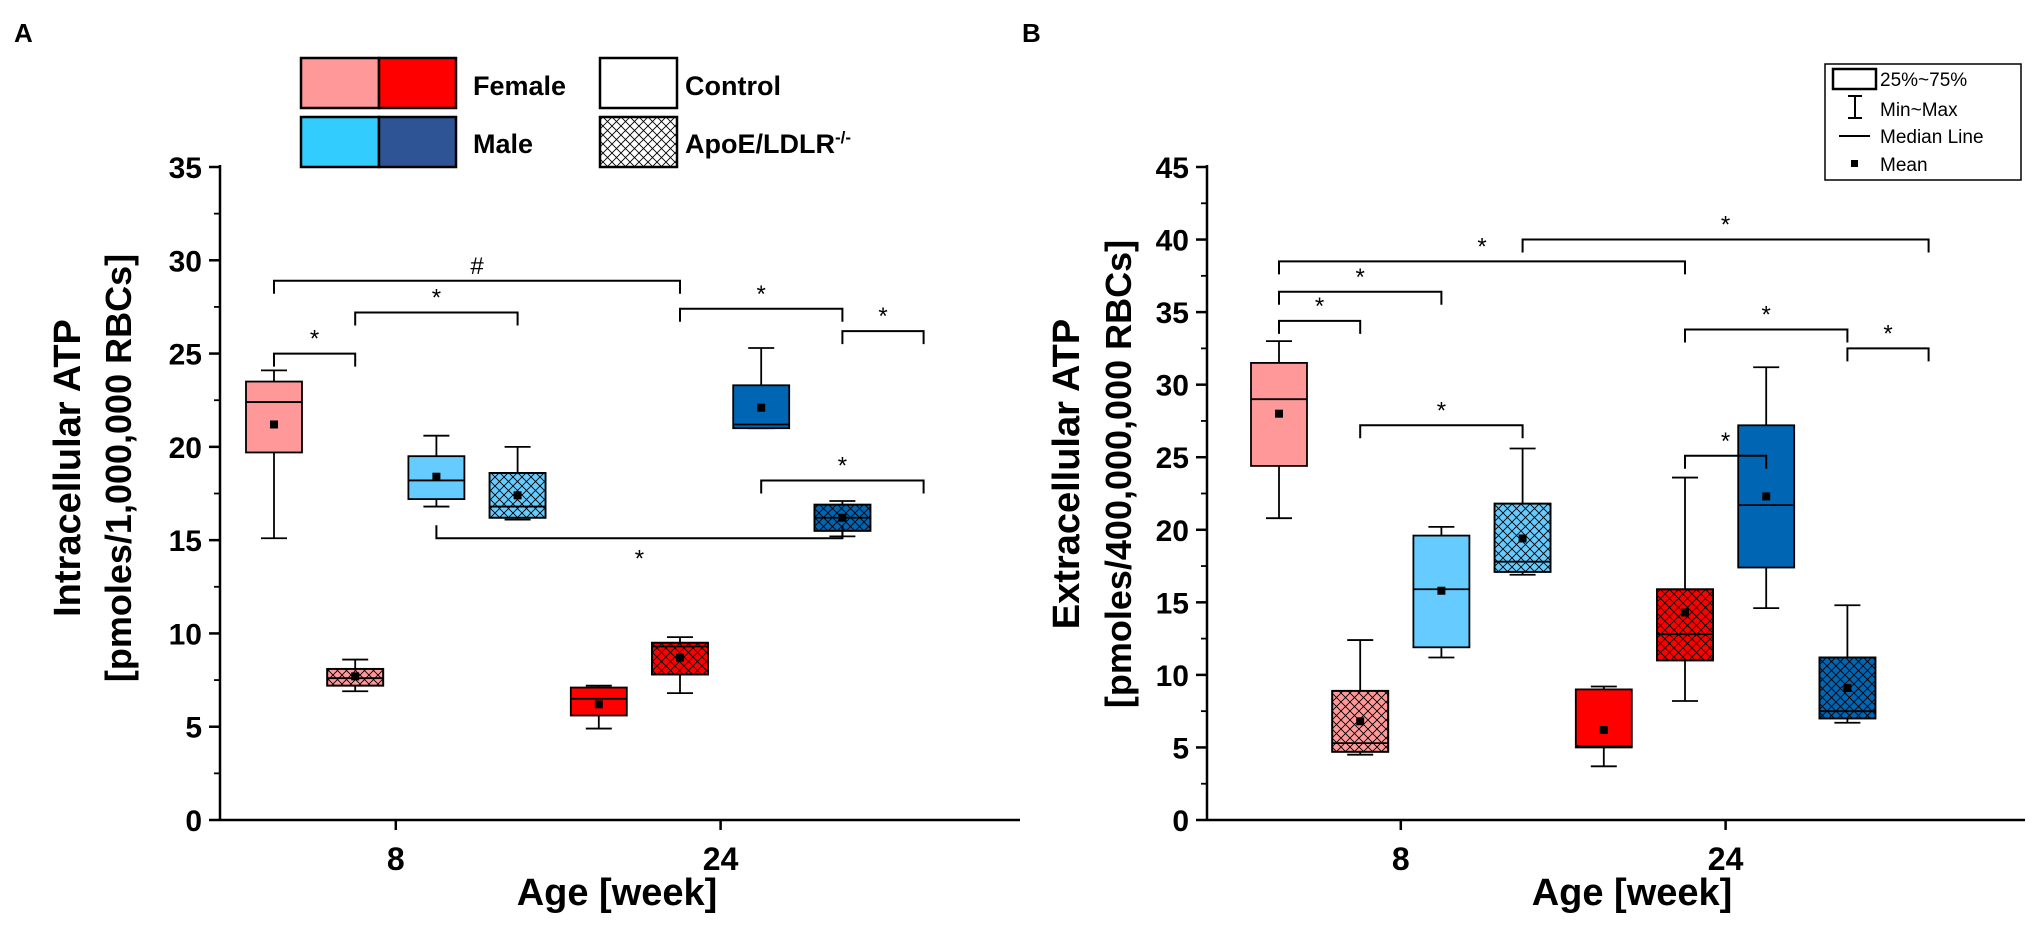 The image size is (2033, 925). I want to click on panel-b-ytick-label: 15, so click(1172, 603).